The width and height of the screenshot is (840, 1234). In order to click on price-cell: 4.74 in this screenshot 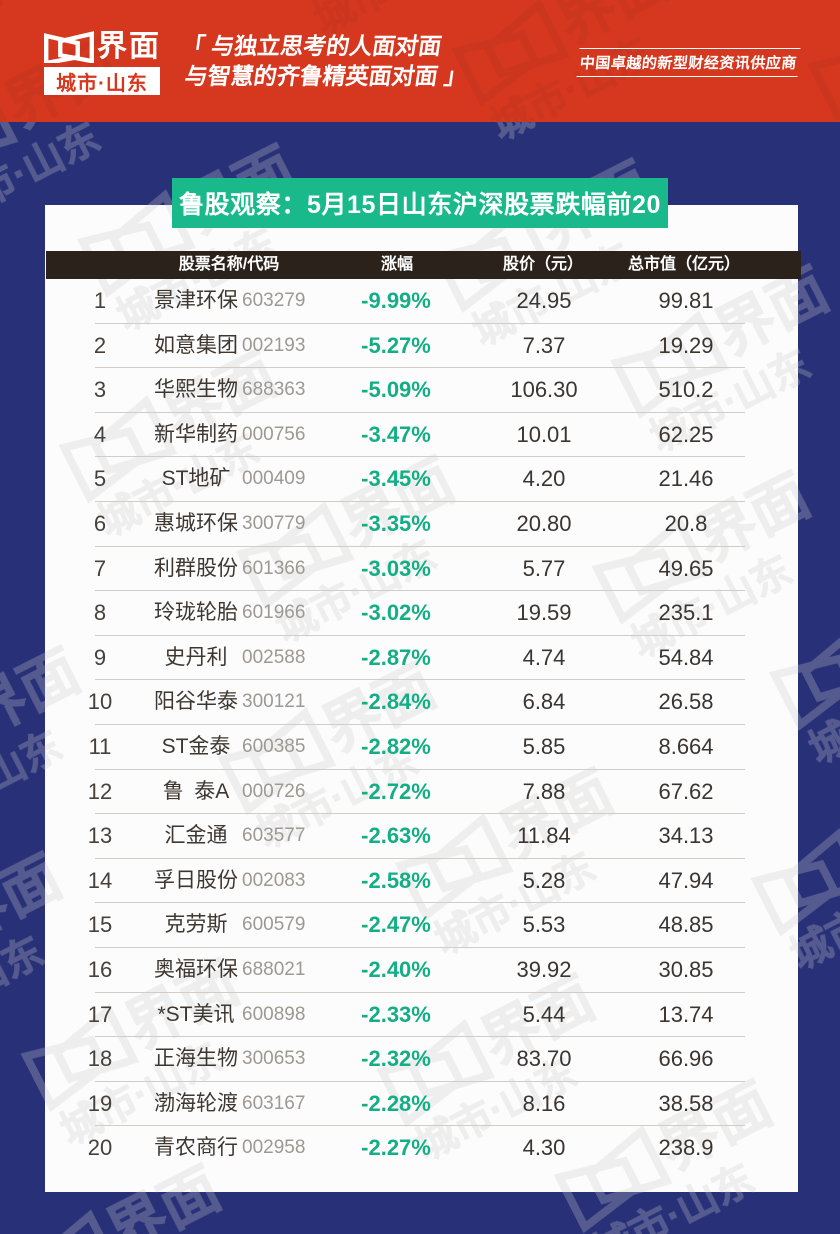, I will do `click(544, 657)`.